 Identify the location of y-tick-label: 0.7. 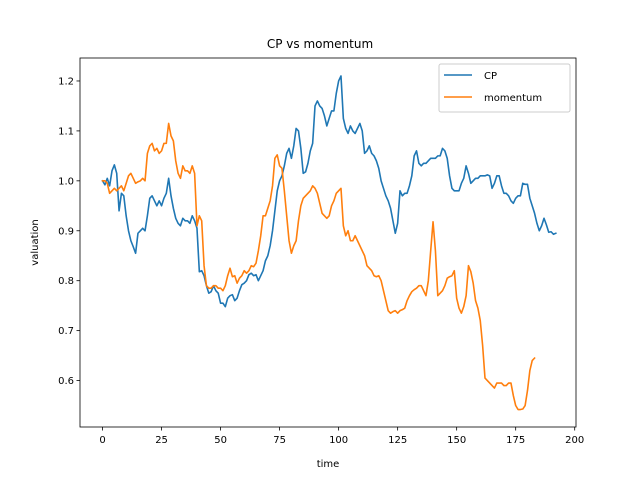
(66, 331).